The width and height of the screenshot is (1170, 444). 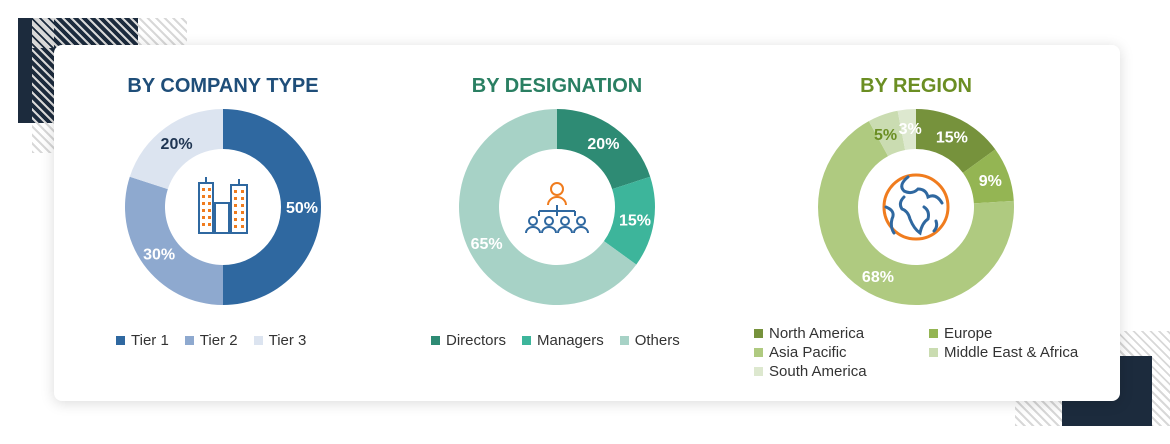 I want to click on legend-label: Asia Pacific, so click(x=808, y=352).